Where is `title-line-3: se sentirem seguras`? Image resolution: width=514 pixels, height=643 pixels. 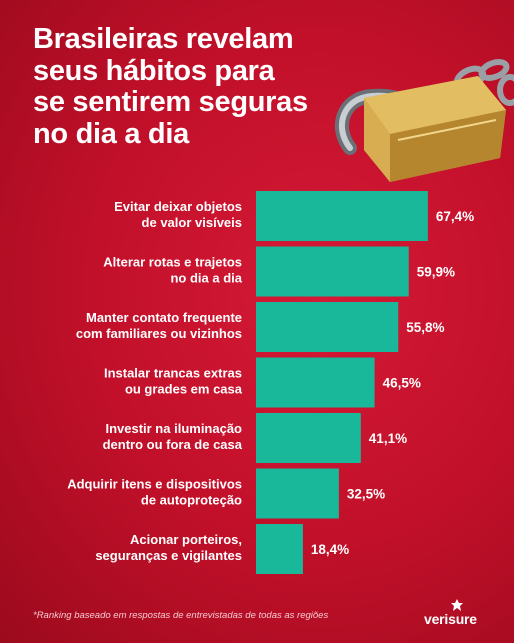 title-line-3: se sentirem seguras is located at coordinates (170, 102).